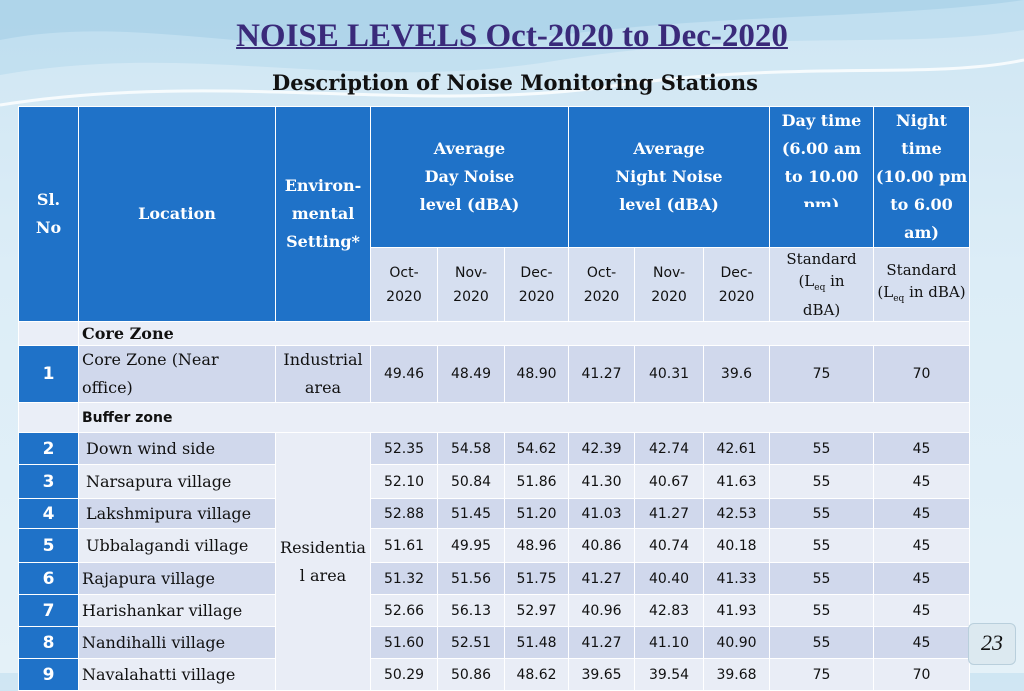 The image size is (1024, 691). Describe the element at coordinates (669, 674) in the screenshot. I see `value-cell: 39.54` at that location.